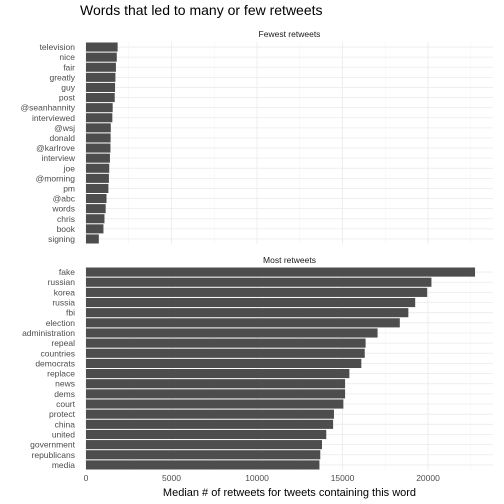 This screenshot has width=504, height=504. What do you see at coordinates (98, 148) in the screenshot?
I see `bar-karlrove` at bounding box center [98, 148].